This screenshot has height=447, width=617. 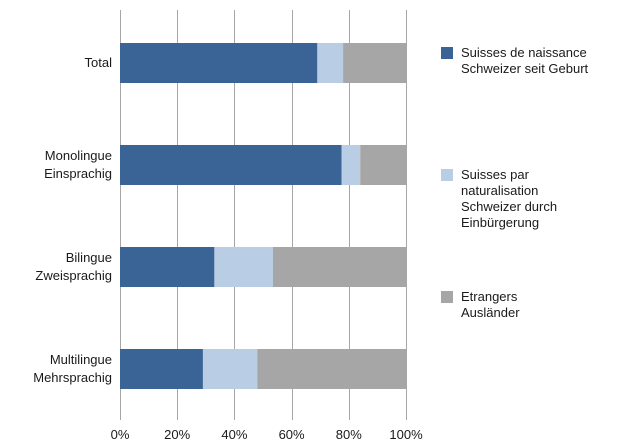 I want to click on category-label-line: Total, so click(x=98, y=62).